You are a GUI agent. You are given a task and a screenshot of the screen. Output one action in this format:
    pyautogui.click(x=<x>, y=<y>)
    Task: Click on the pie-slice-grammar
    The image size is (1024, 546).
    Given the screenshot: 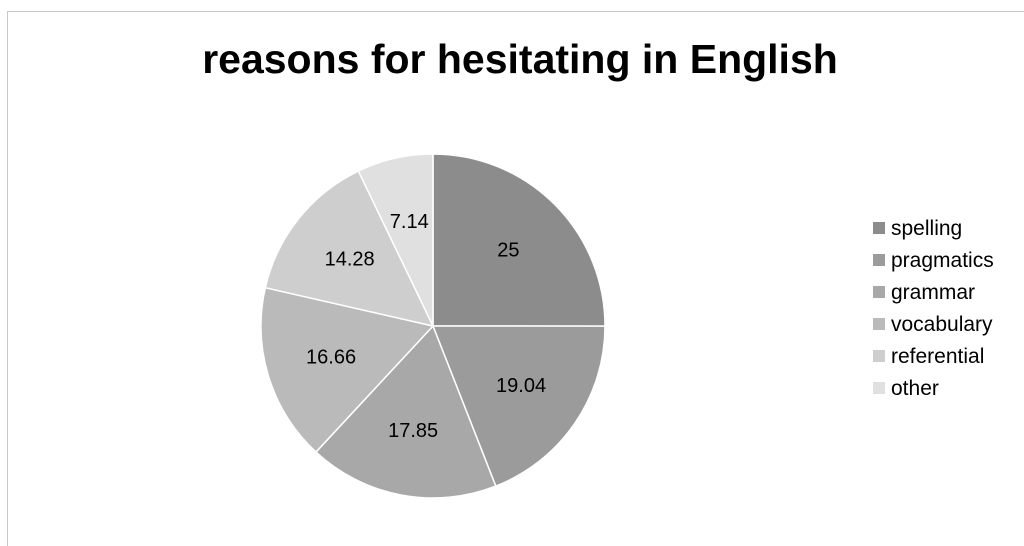 What is the action you would take?
    pyautogui.click(x=405, y=411)
    